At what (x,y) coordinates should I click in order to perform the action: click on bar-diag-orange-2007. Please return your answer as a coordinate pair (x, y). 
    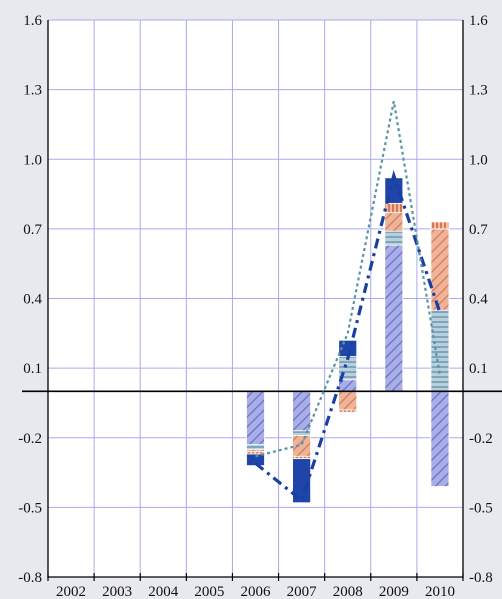
    Looking at the image, I should click on (302, 446).